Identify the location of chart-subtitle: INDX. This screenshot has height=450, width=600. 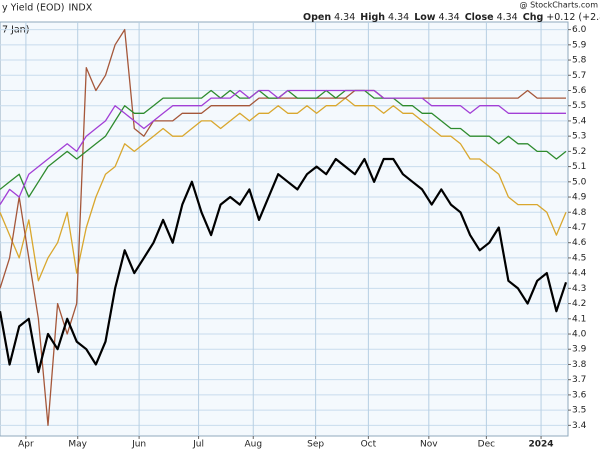
(81, 8).